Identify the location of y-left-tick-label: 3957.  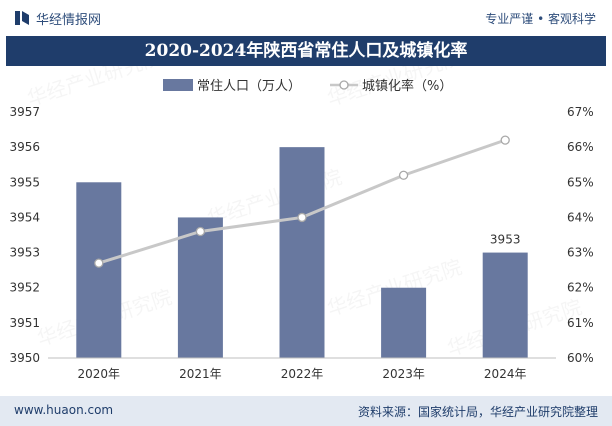
(24, 112).